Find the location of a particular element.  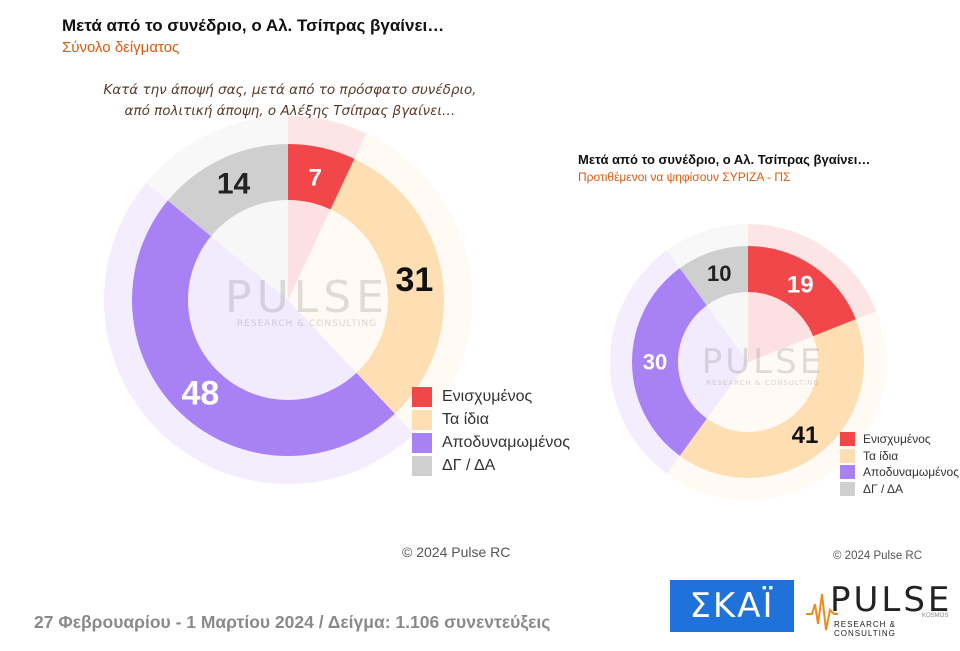

watermark-left: PULSE RESEARCH & CONSULTING is located at coordinates (307, 300).